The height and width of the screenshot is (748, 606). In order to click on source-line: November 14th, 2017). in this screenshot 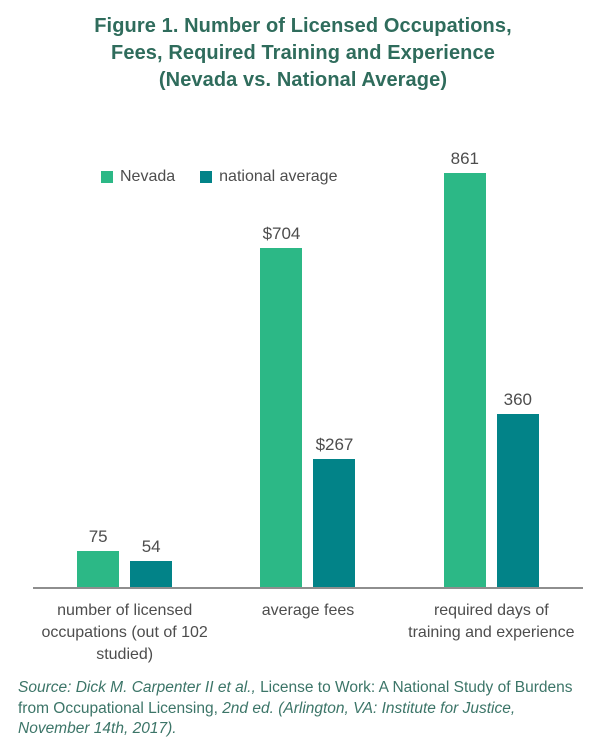, I will do `click(307, 729)`.